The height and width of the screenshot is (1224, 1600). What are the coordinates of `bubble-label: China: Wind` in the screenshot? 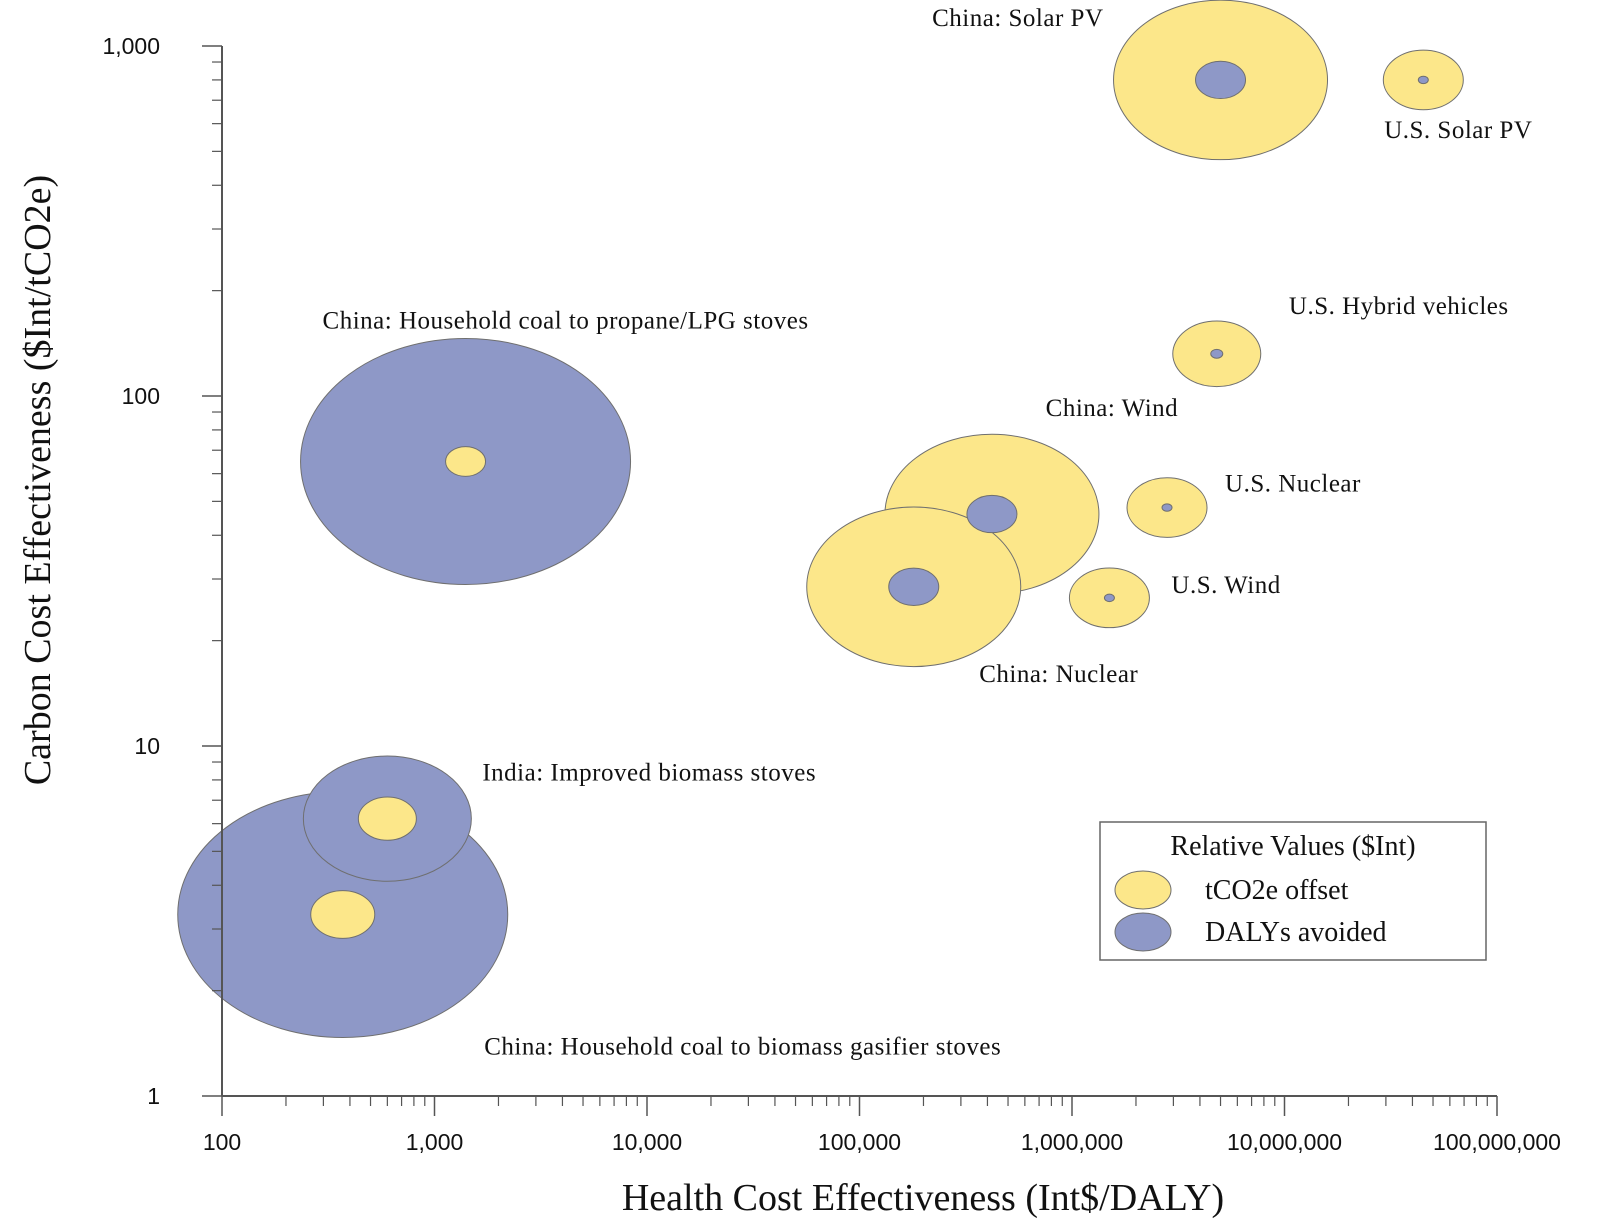 It's located at (1112, 408).